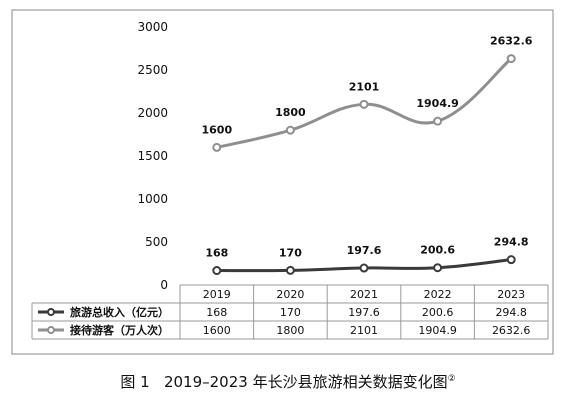  Describe the element at coordinates (152, 113) in the screenshot. I see `y-tick-label: 2000` at that location.